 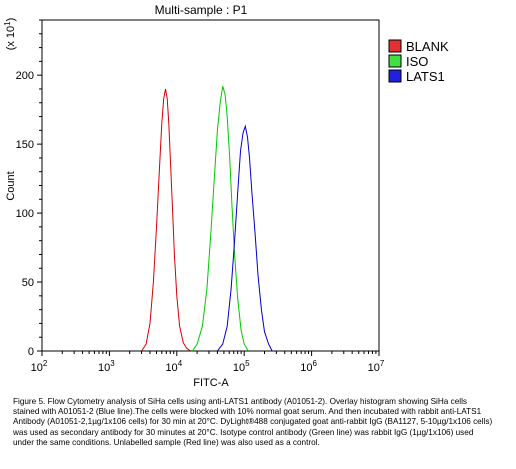 What do you see at coordinates (166, 220) in the screenshot?
I see `series-line-blank` at bounding box center [166, 220].